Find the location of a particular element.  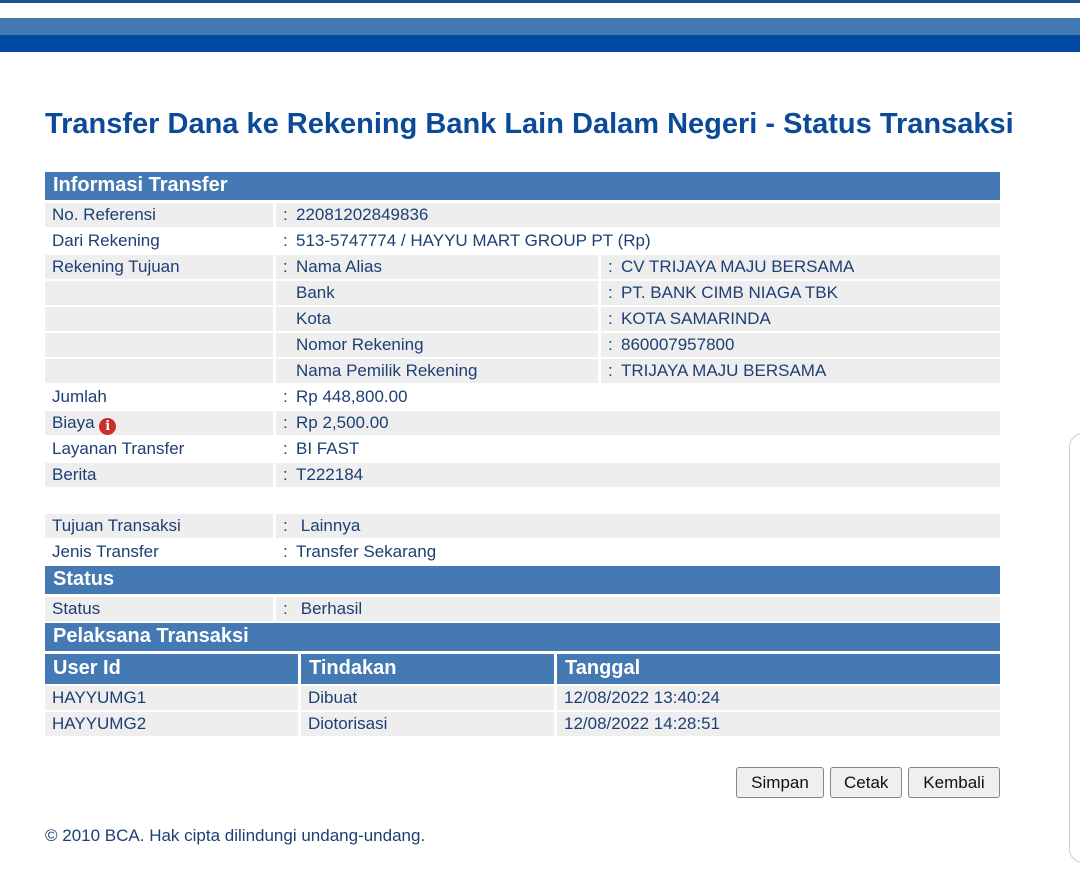

row-nomor-rekening: Nomor Rekening :860007957800 is located at coordinates (522, 345).